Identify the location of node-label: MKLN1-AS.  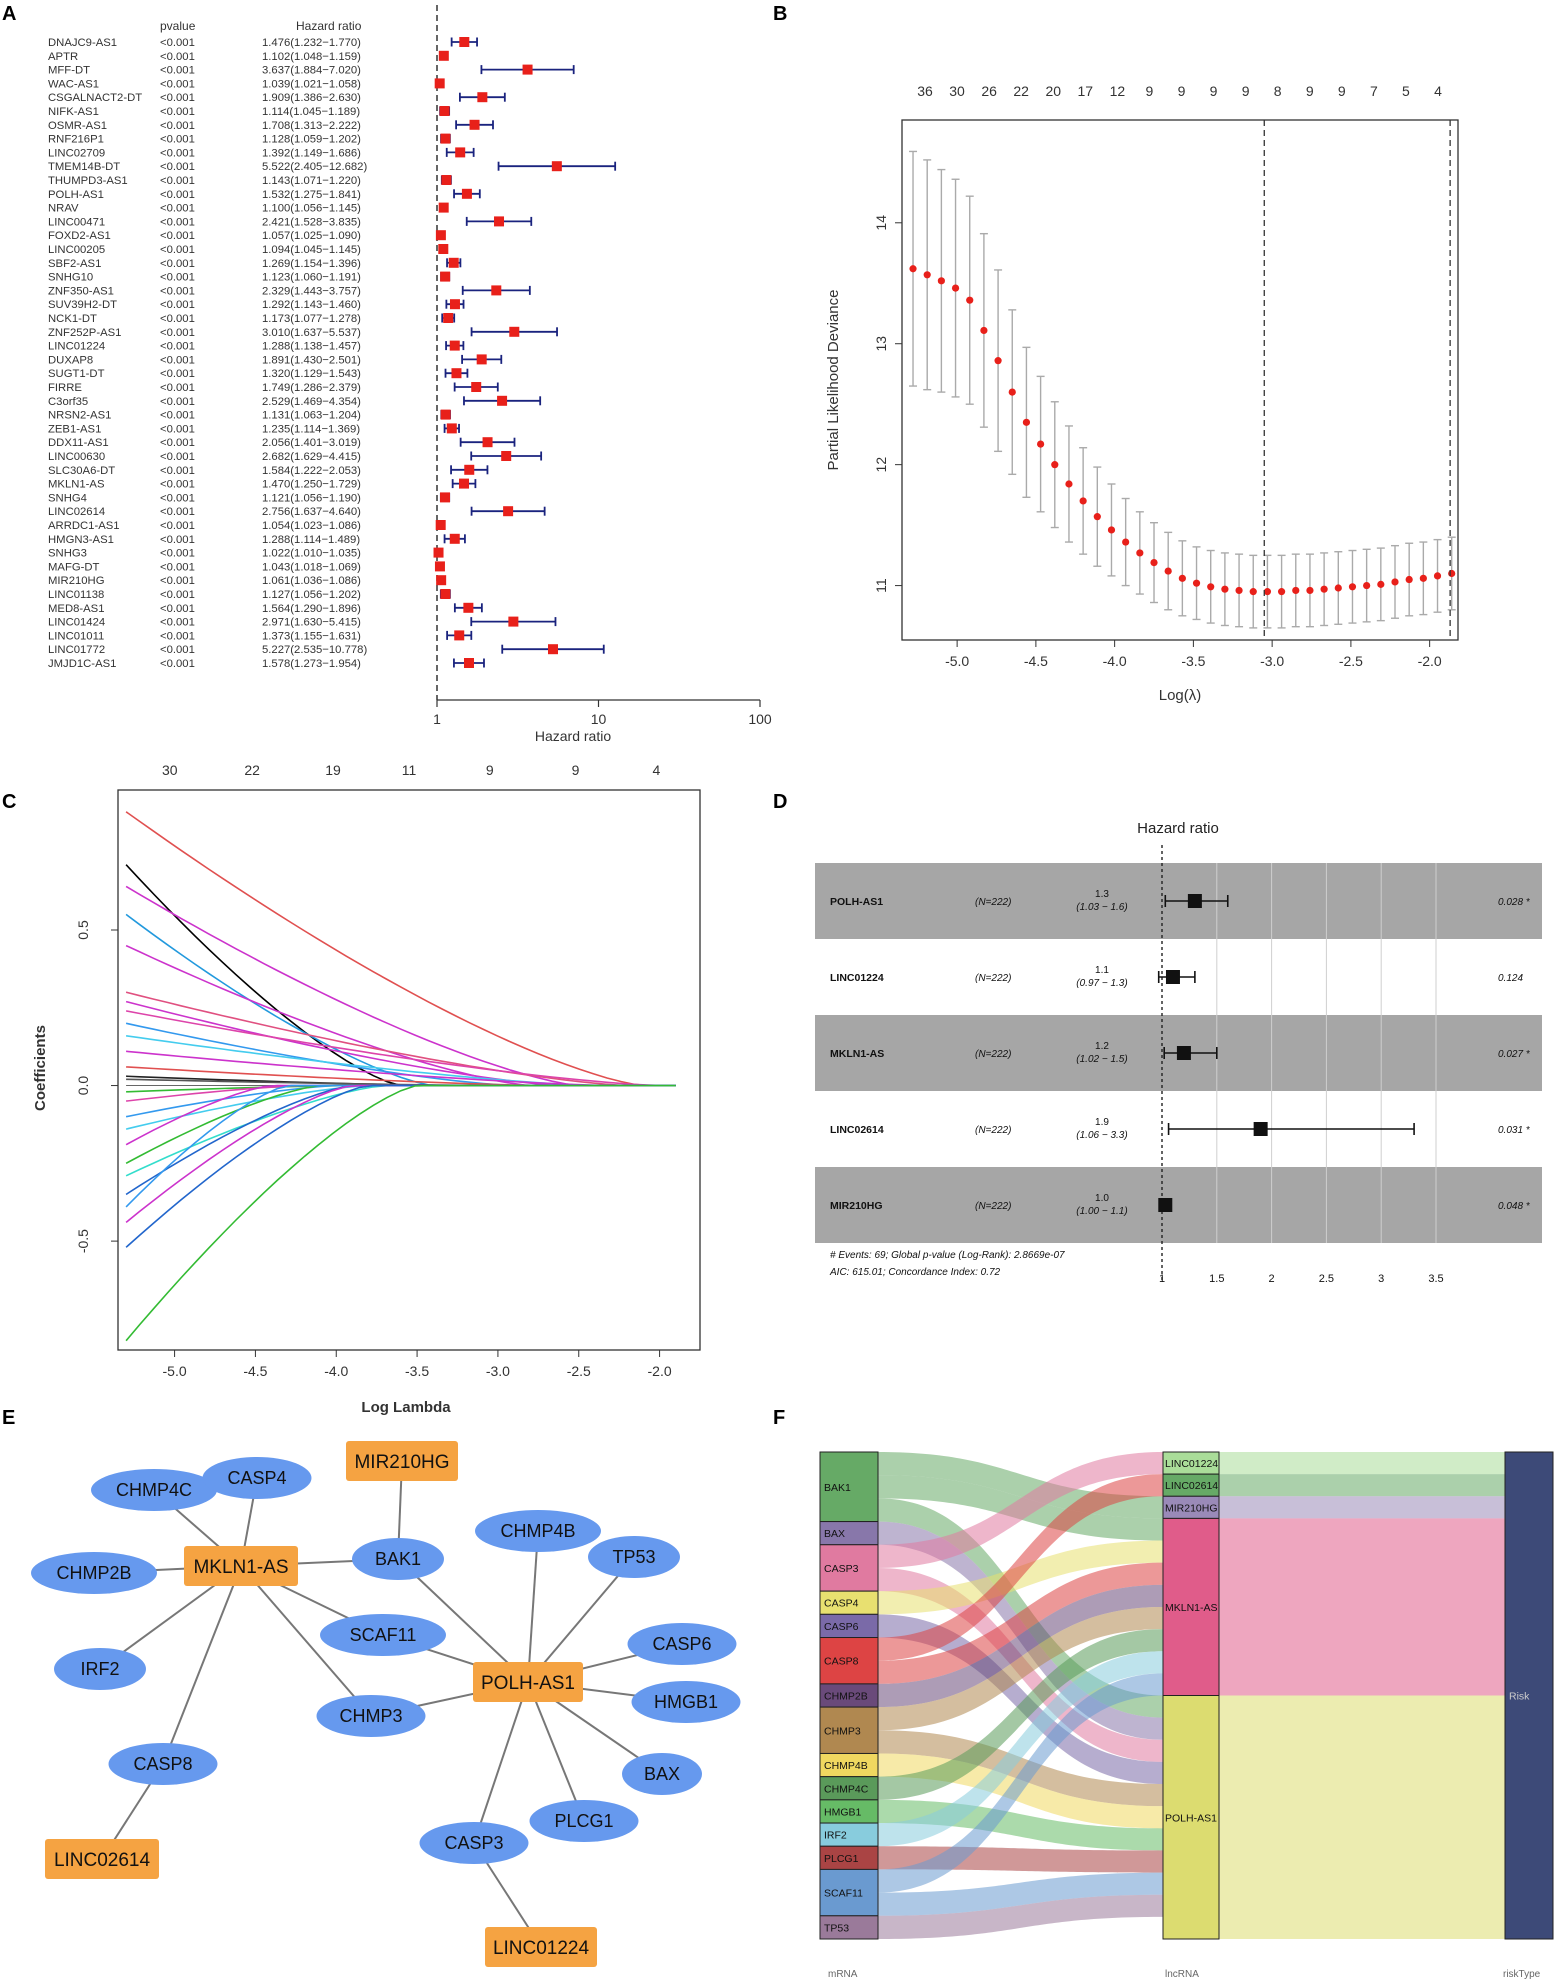
(240, 1567).